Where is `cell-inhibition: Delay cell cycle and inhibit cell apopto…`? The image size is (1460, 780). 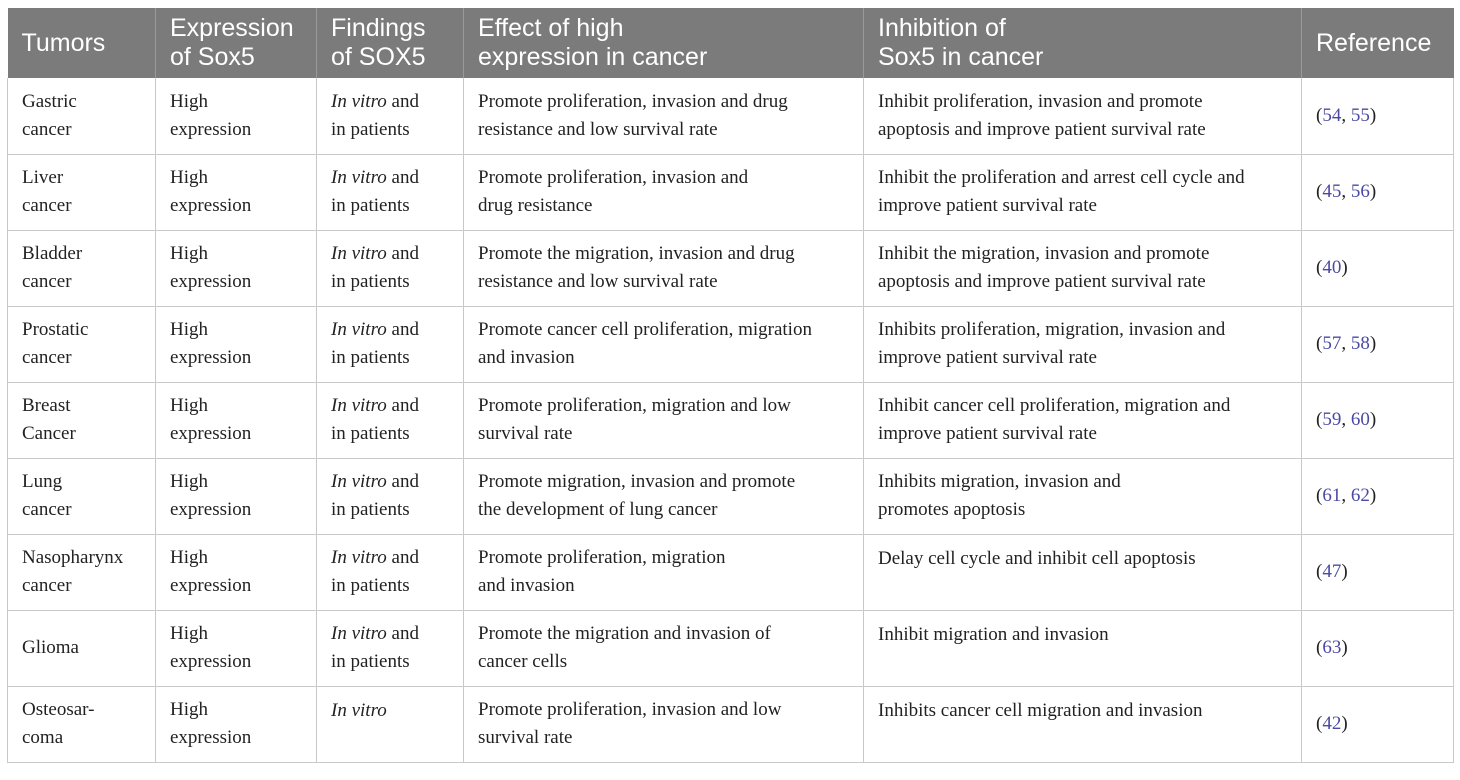
cell-inhibition: Delay cell cycle and inhibit cell apopto… is located at coordinates (1082, 572).